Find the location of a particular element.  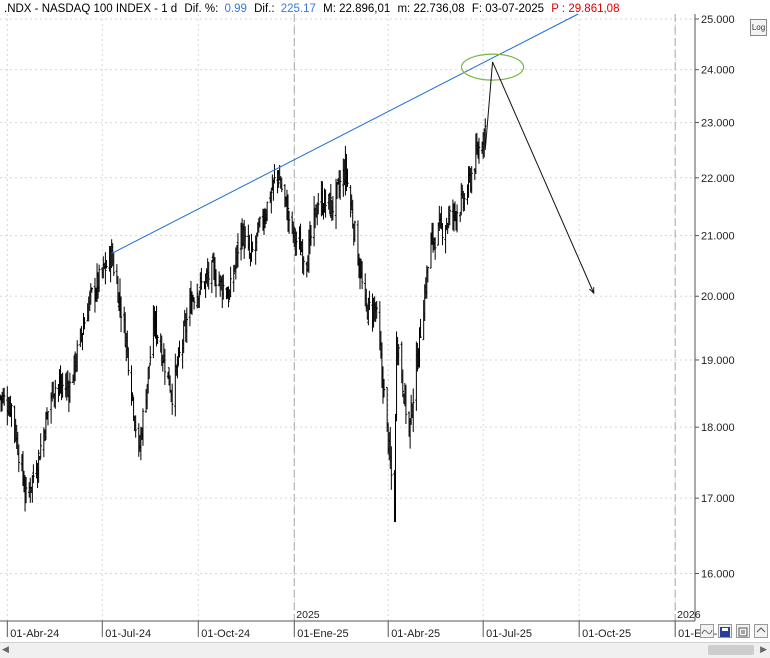

x-tick-label: 01-Jul-25 is located at coordinates (509, 634).